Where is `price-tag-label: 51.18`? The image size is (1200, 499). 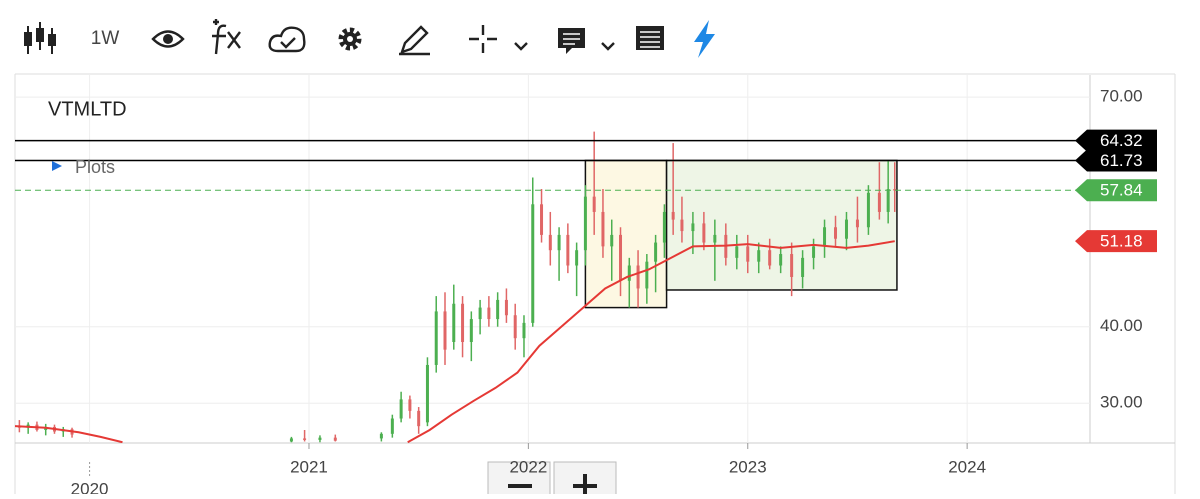 price-tag-label: 51.18 is located at coordinates (1121, 241).